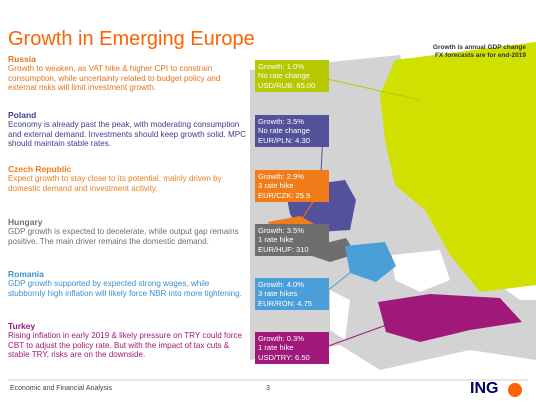 This screenshot has width=536, height=407. I want to click on forecast-box: Growth: 4.0% 3 rate hikes EUR/RON: 4.75, so click(292, 294).